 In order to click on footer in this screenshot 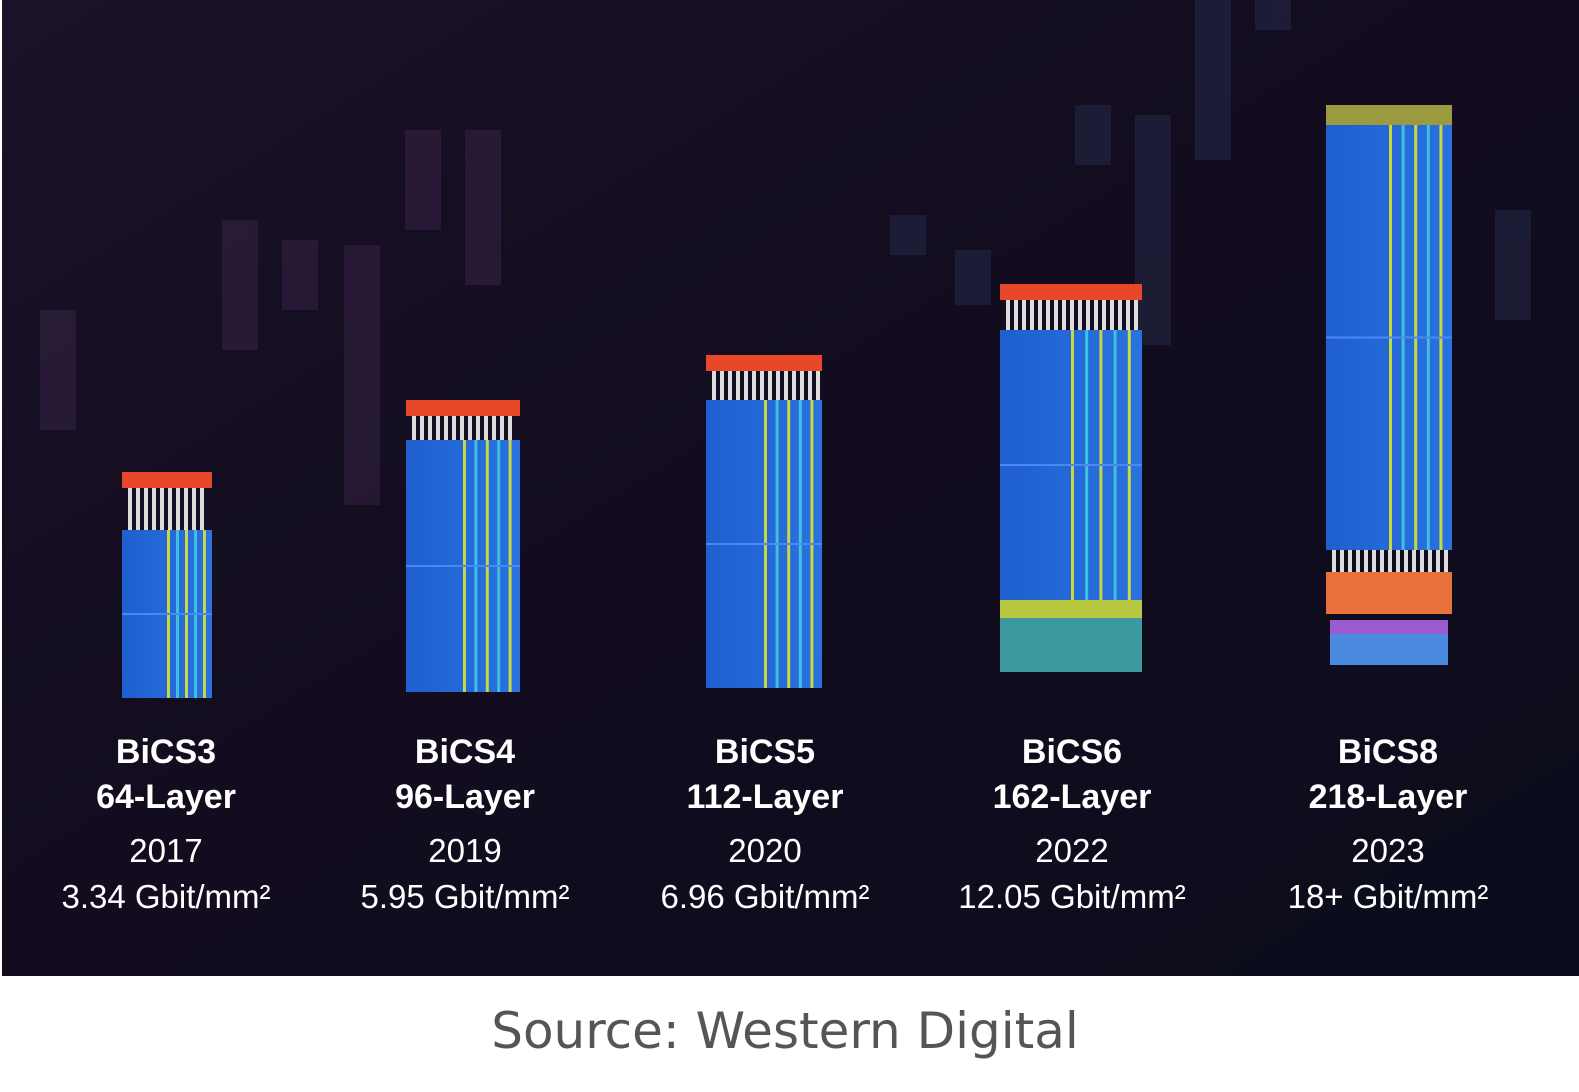, I will do `click(789, 1034)`.